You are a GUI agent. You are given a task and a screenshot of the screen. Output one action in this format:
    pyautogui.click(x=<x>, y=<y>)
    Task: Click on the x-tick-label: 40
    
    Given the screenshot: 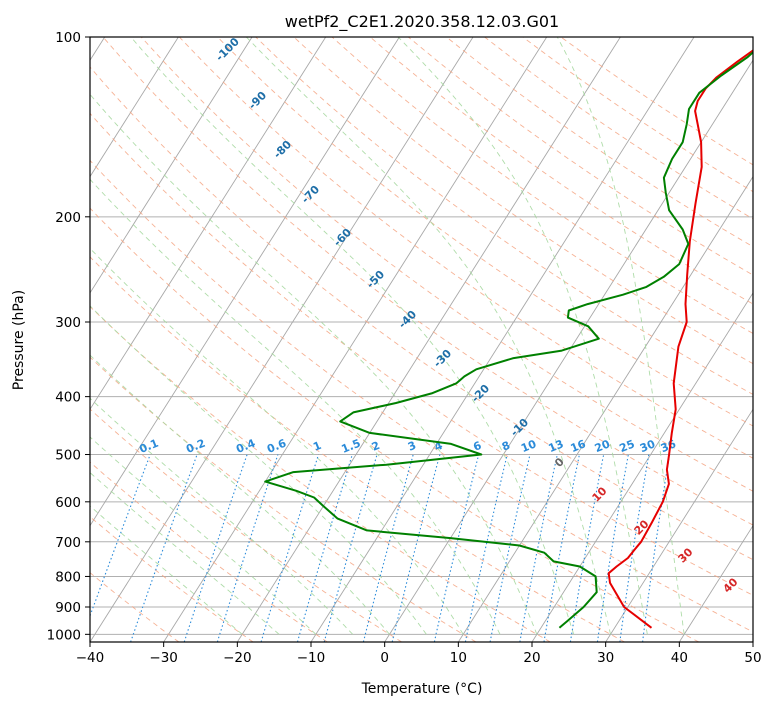 What is the action you would take?
    pyautogui.click(x=679, y=658)
    